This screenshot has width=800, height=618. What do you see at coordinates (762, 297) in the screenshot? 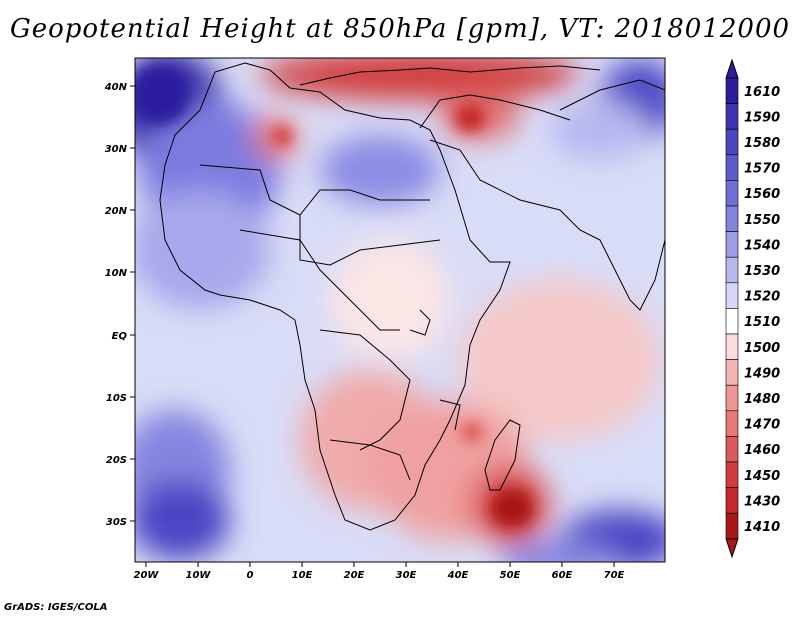
I see `colorbar-label: 1520` at bounding box center [762, 297].